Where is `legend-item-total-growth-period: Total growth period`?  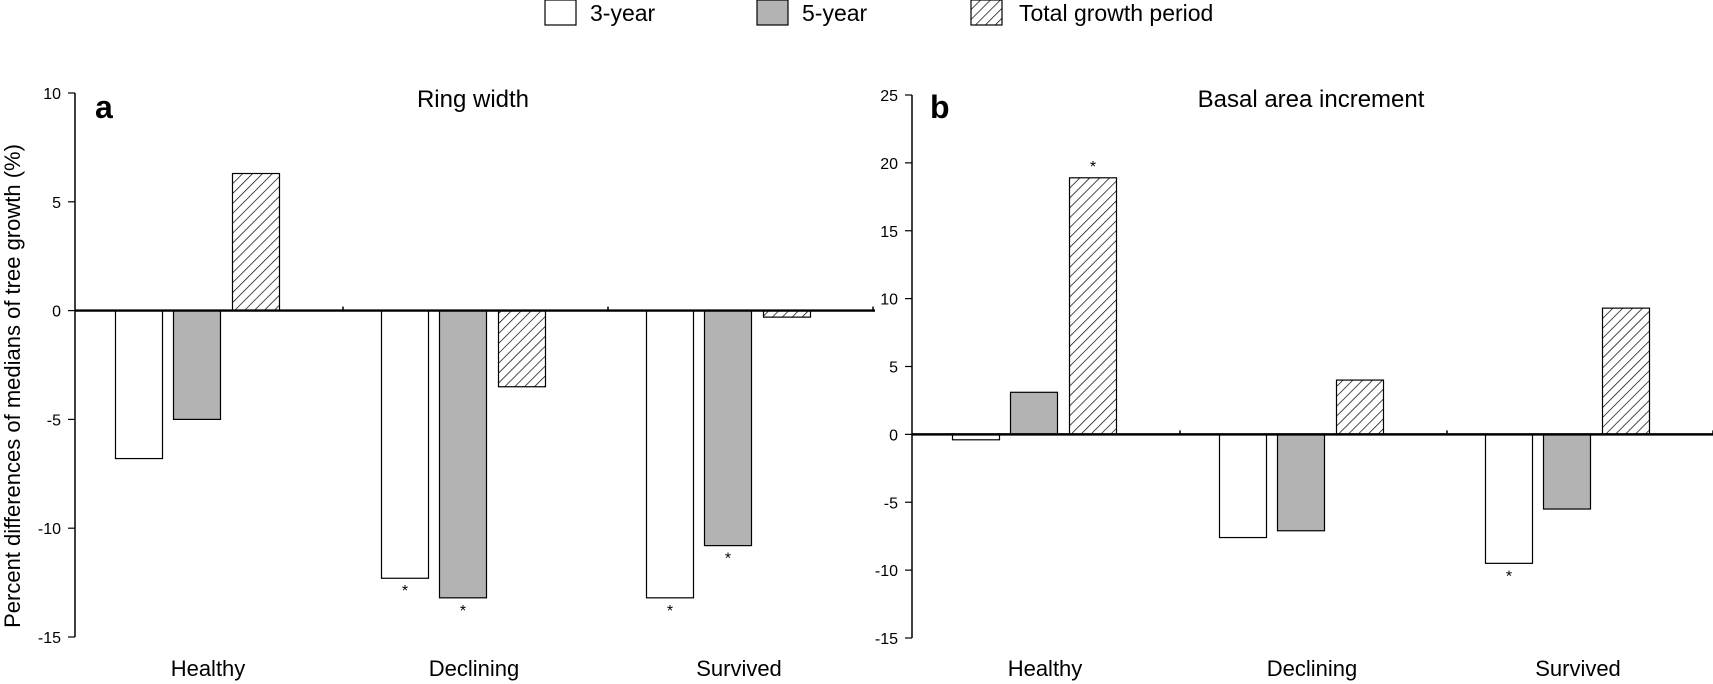
legend-item-total-growth-period: Total growth period is located at coordinates (1091, 13).